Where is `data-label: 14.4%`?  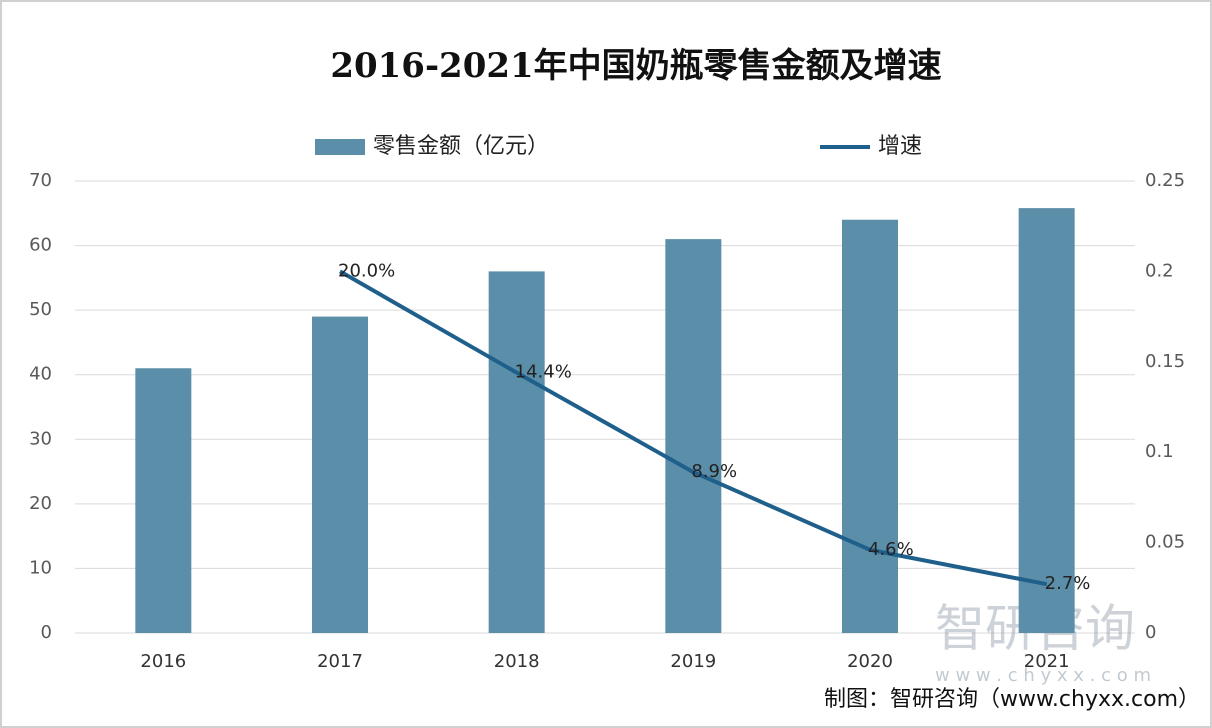
data-label: 14.4% is located at coordinates (543, 372).